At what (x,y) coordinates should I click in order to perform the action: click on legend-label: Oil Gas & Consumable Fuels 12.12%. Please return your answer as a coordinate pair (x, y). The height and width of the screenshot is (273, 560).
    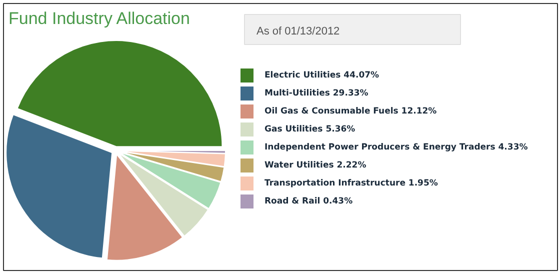
    Looking at the image, I should click on (351, 111).